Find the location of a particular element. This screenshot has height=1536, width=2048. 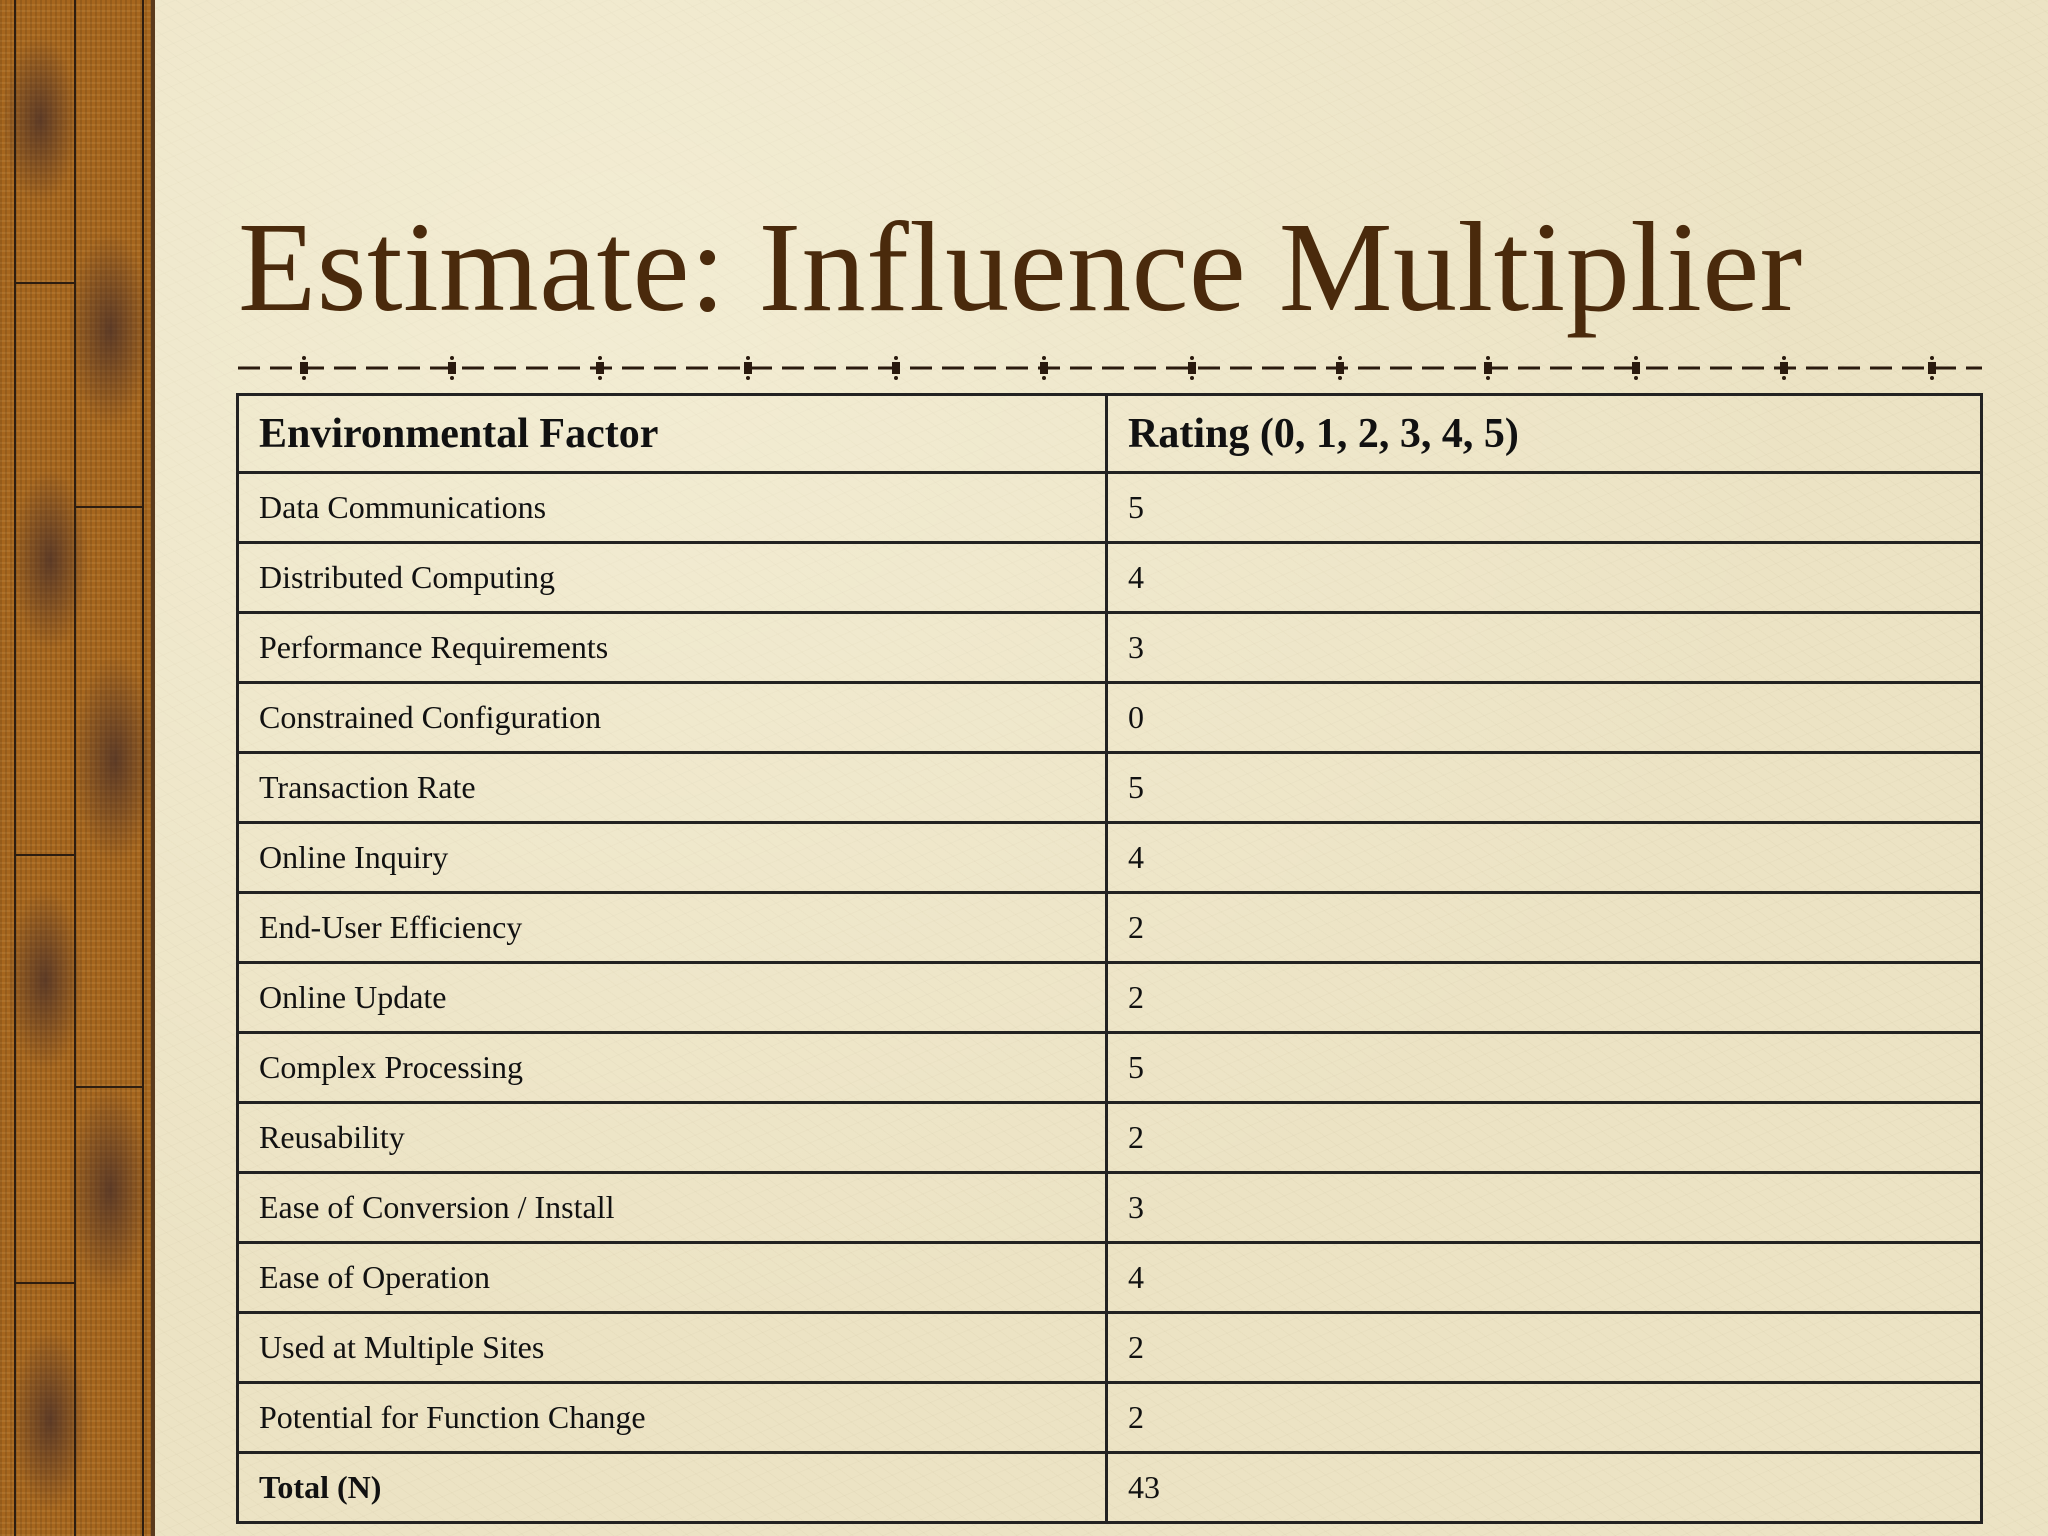

table-row: End-User Efficiency 2 is located at coordinates (1109, 927).